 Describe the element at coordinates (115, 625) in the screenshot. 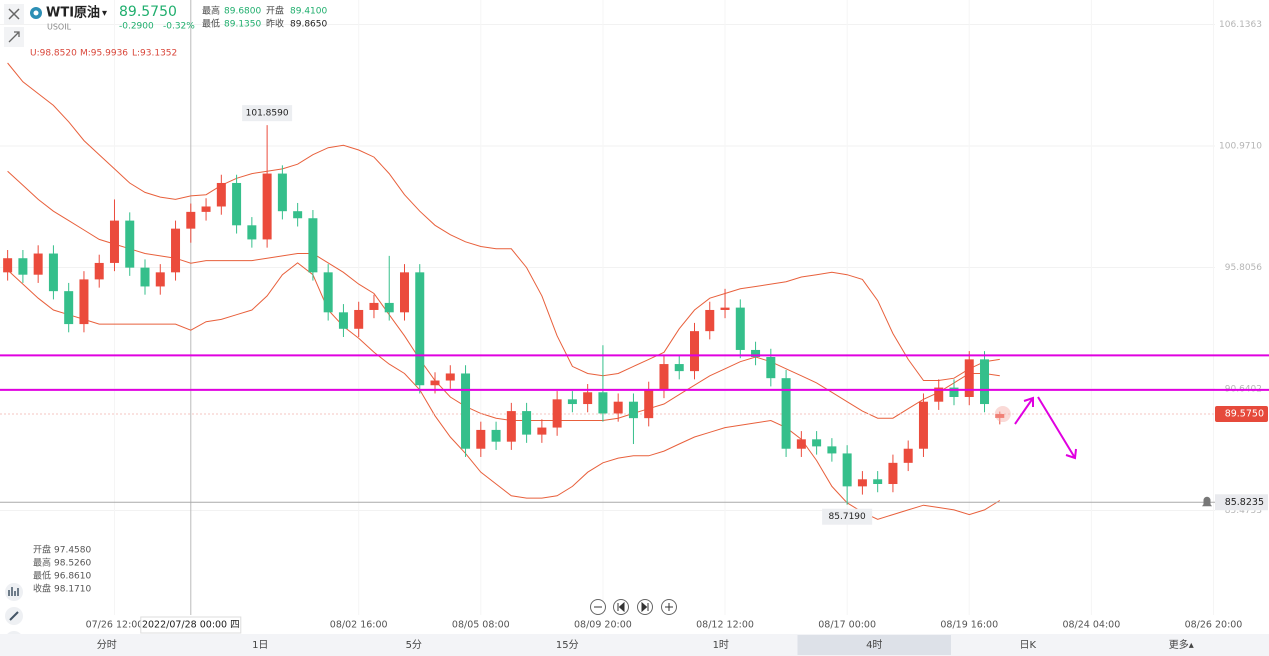

I see `x-tick-label: 07/26 12:00` at that location.